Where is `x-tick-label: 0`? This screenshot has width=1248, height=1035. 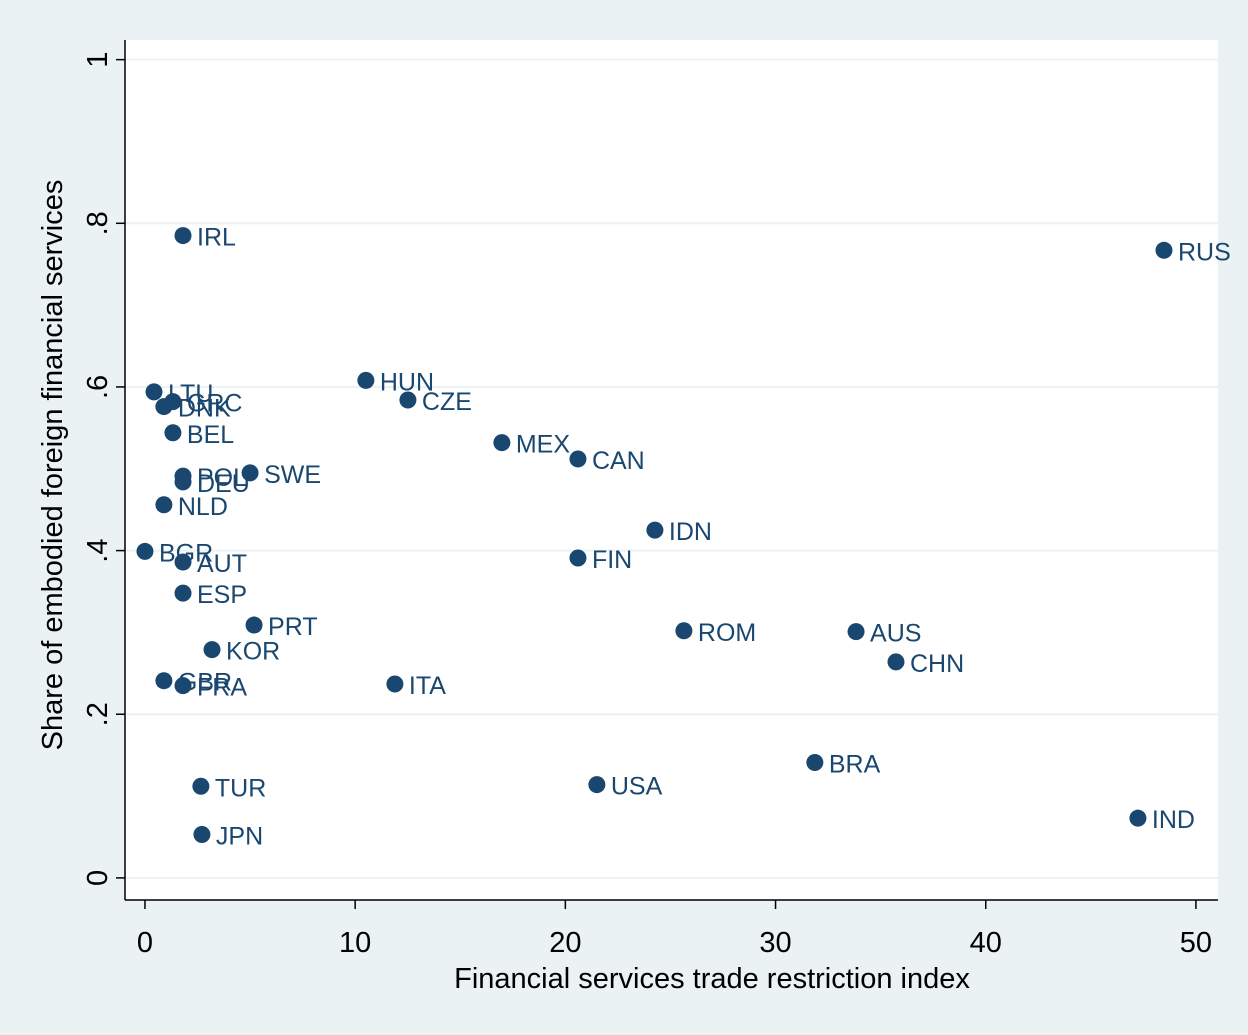
x-tick-label: 0 is located at coordinates (145, 943).